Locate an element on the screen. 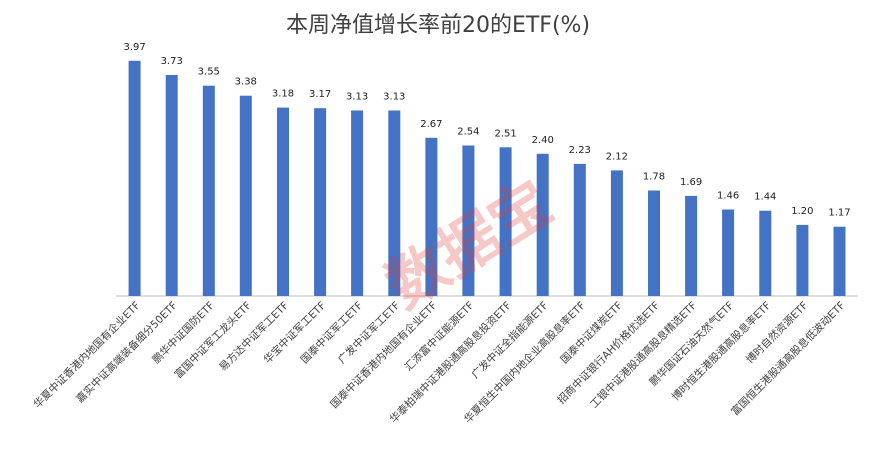  data-label: 3.17 is located at coordinates (320, 94).